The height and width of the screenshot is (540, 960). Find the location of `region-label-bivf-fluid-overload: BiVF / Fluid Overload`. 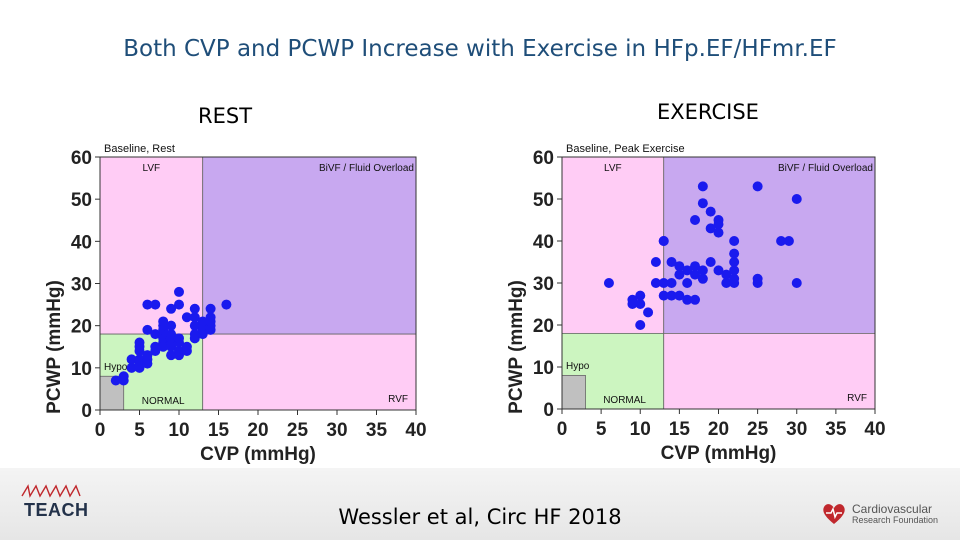

region-label-bivf-fluid-overload: BiVF / Fluid Overload is located at coordinates (366, 168).